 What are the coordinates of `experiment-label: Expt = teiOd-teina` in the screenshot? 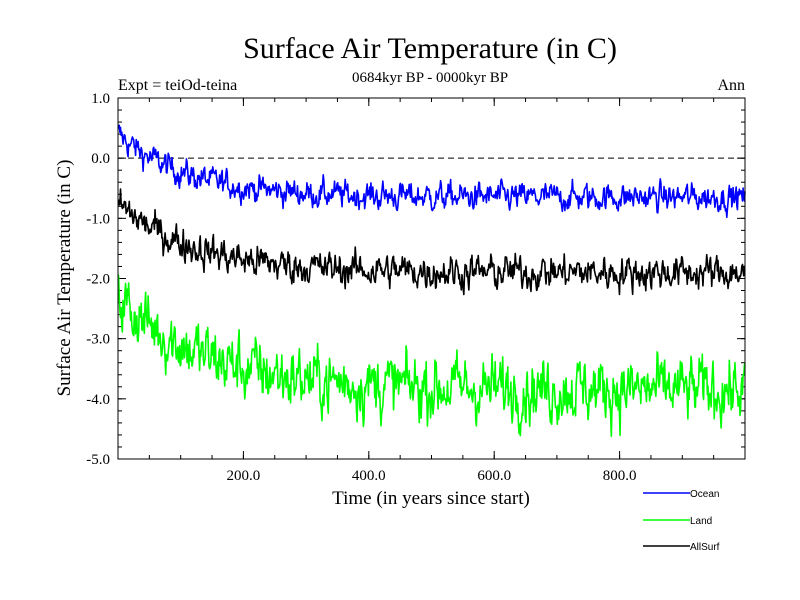 It's located at (177, 85).